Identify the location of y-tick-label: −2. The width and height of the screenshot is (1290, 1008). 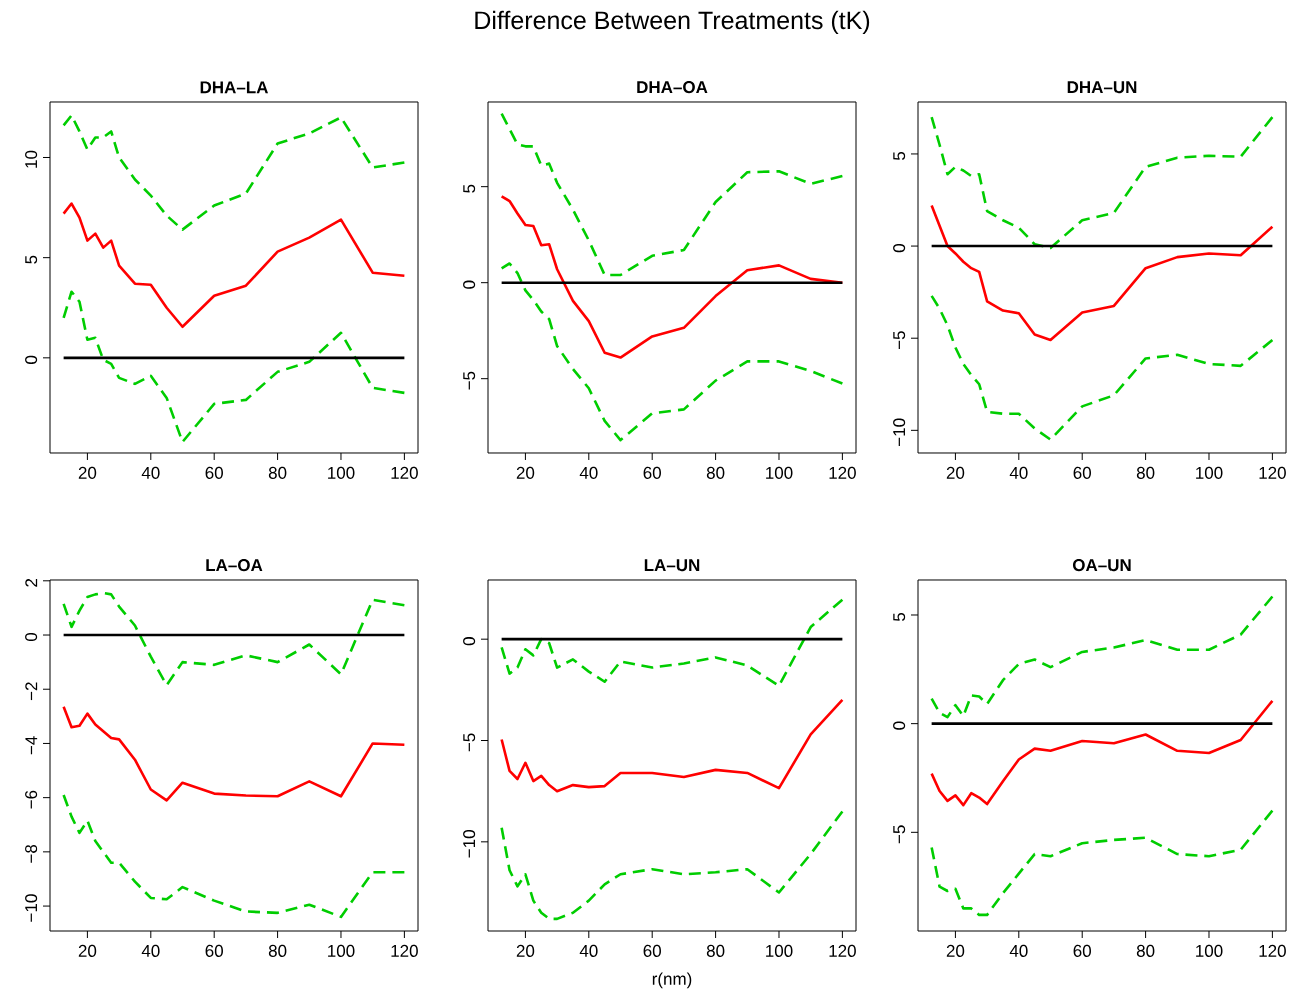
(31, 691).